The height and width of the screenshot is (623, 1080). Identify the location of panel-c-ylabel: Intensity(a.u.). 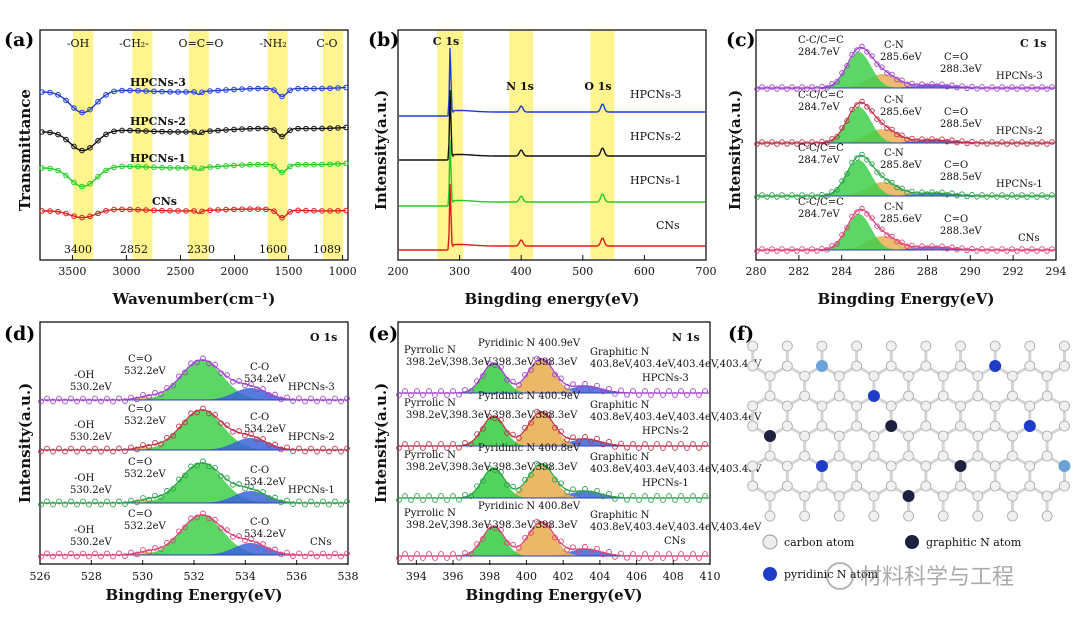
(735, 150).